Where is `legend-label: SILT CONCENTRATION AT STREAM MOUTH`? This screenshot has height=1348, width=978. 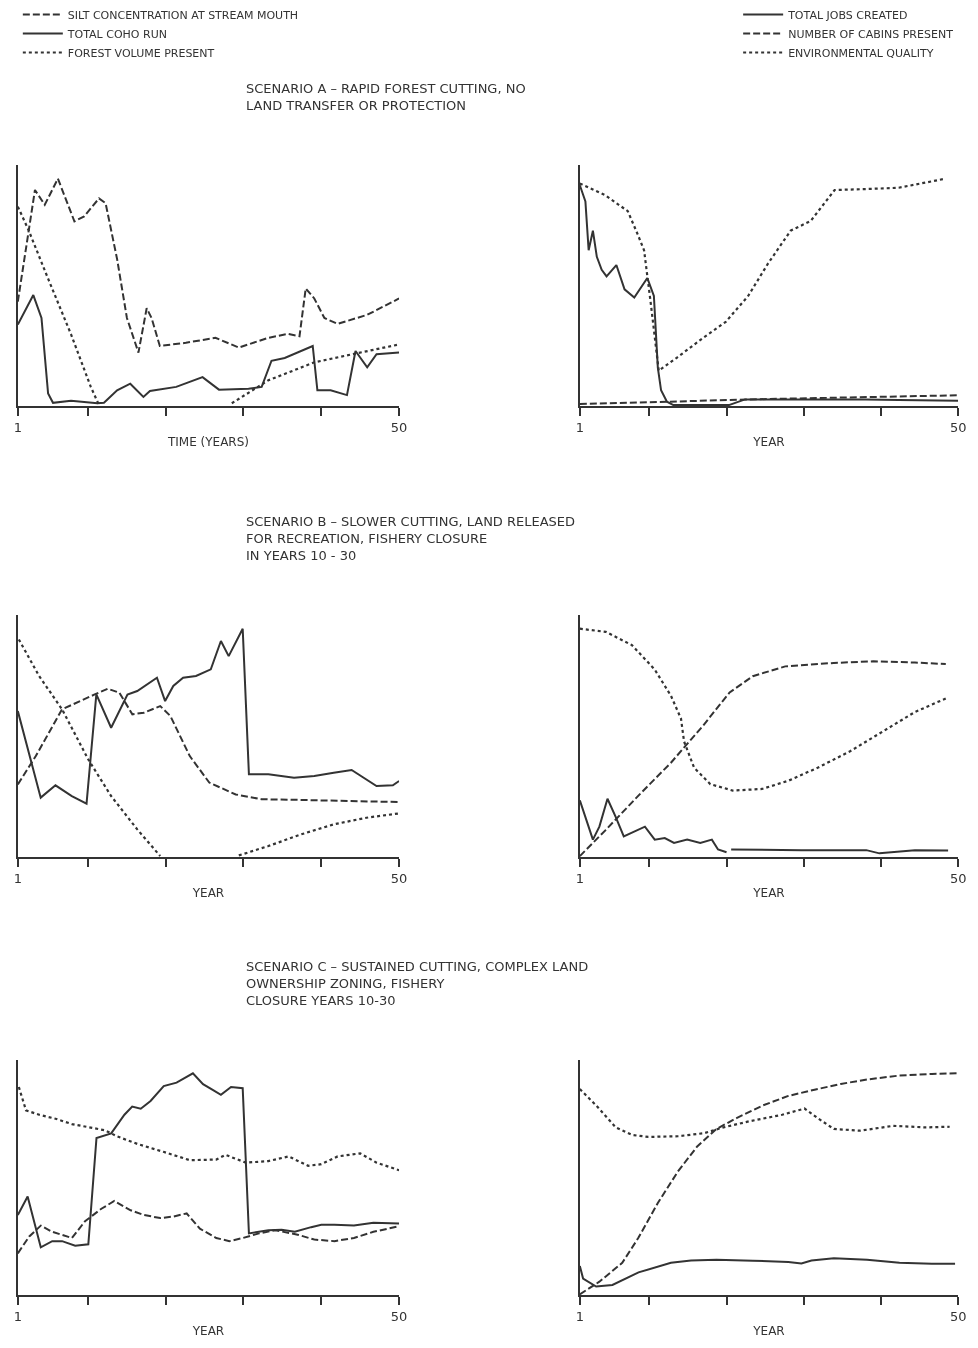
legend-label: SILT CONCENTRATION AT STREAM MOUTH is located at coordinates (183, 15).